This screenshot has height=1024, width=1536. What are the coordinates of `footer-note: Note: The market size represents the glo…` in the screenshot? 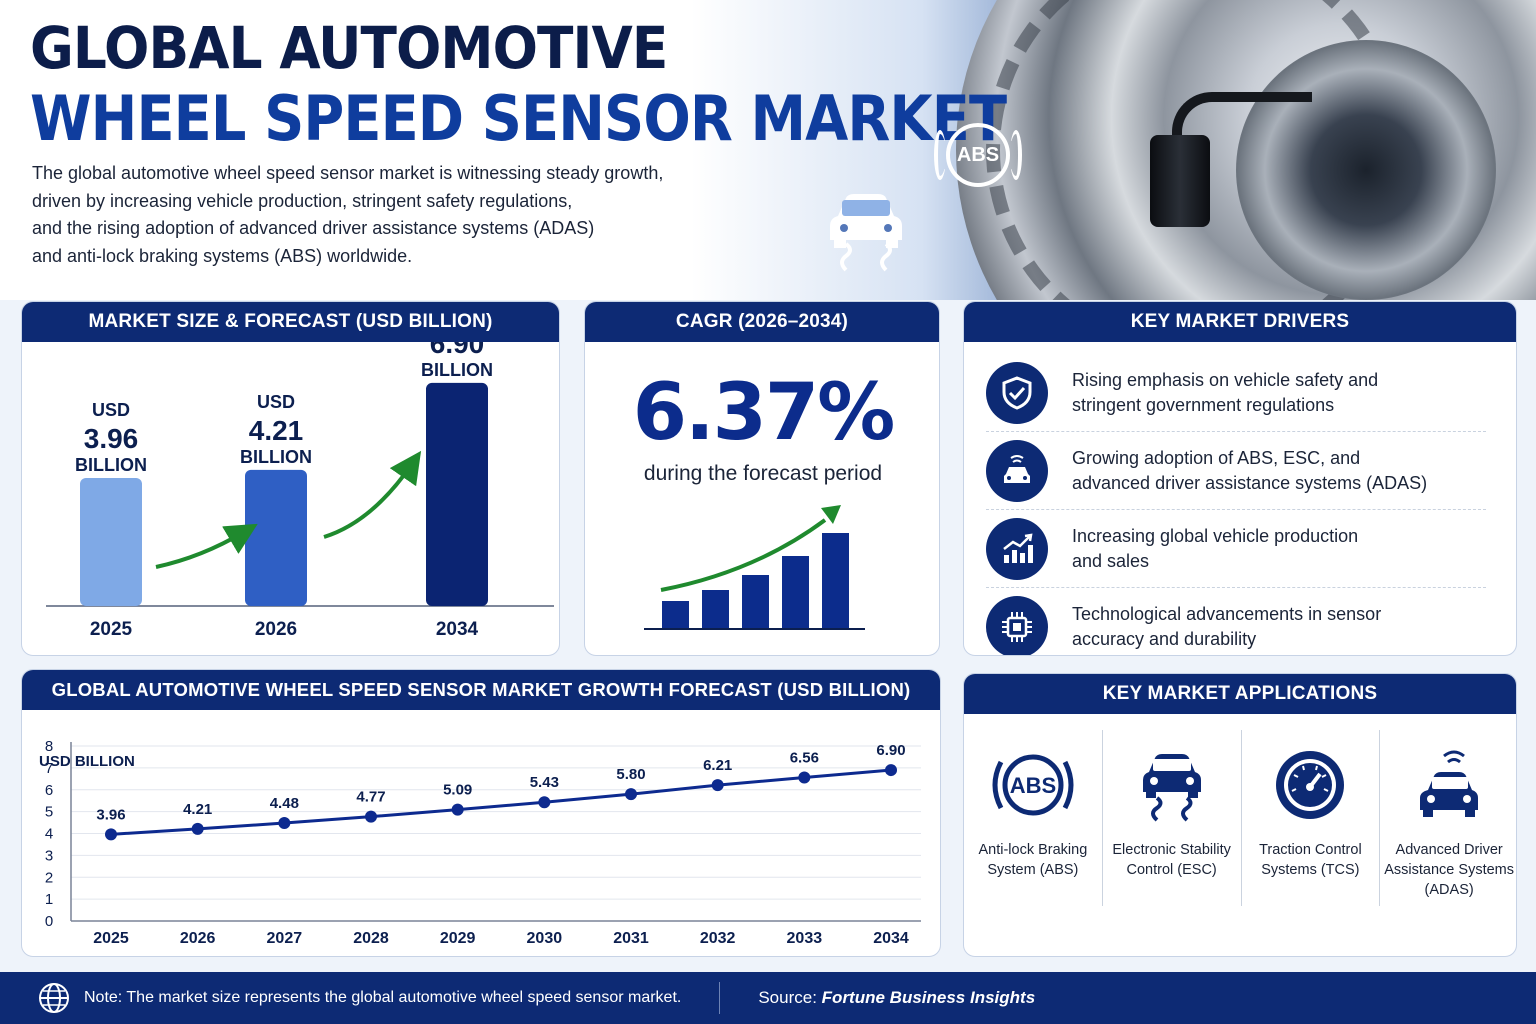 It's located at (383, 997).